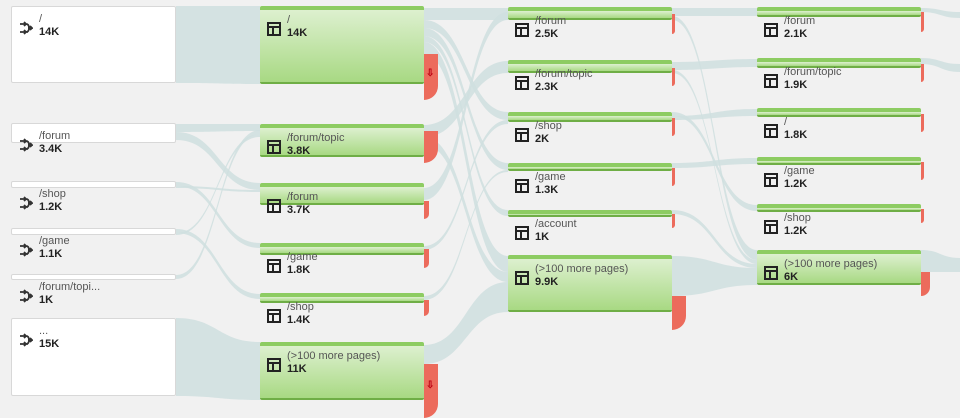 Image resolution: width=960 pixels, height=418 pixels. What do you see at coordinates (93, 44) in the screenshot?
I see `source-node-root: /14K` at bounding box center [93, 44].